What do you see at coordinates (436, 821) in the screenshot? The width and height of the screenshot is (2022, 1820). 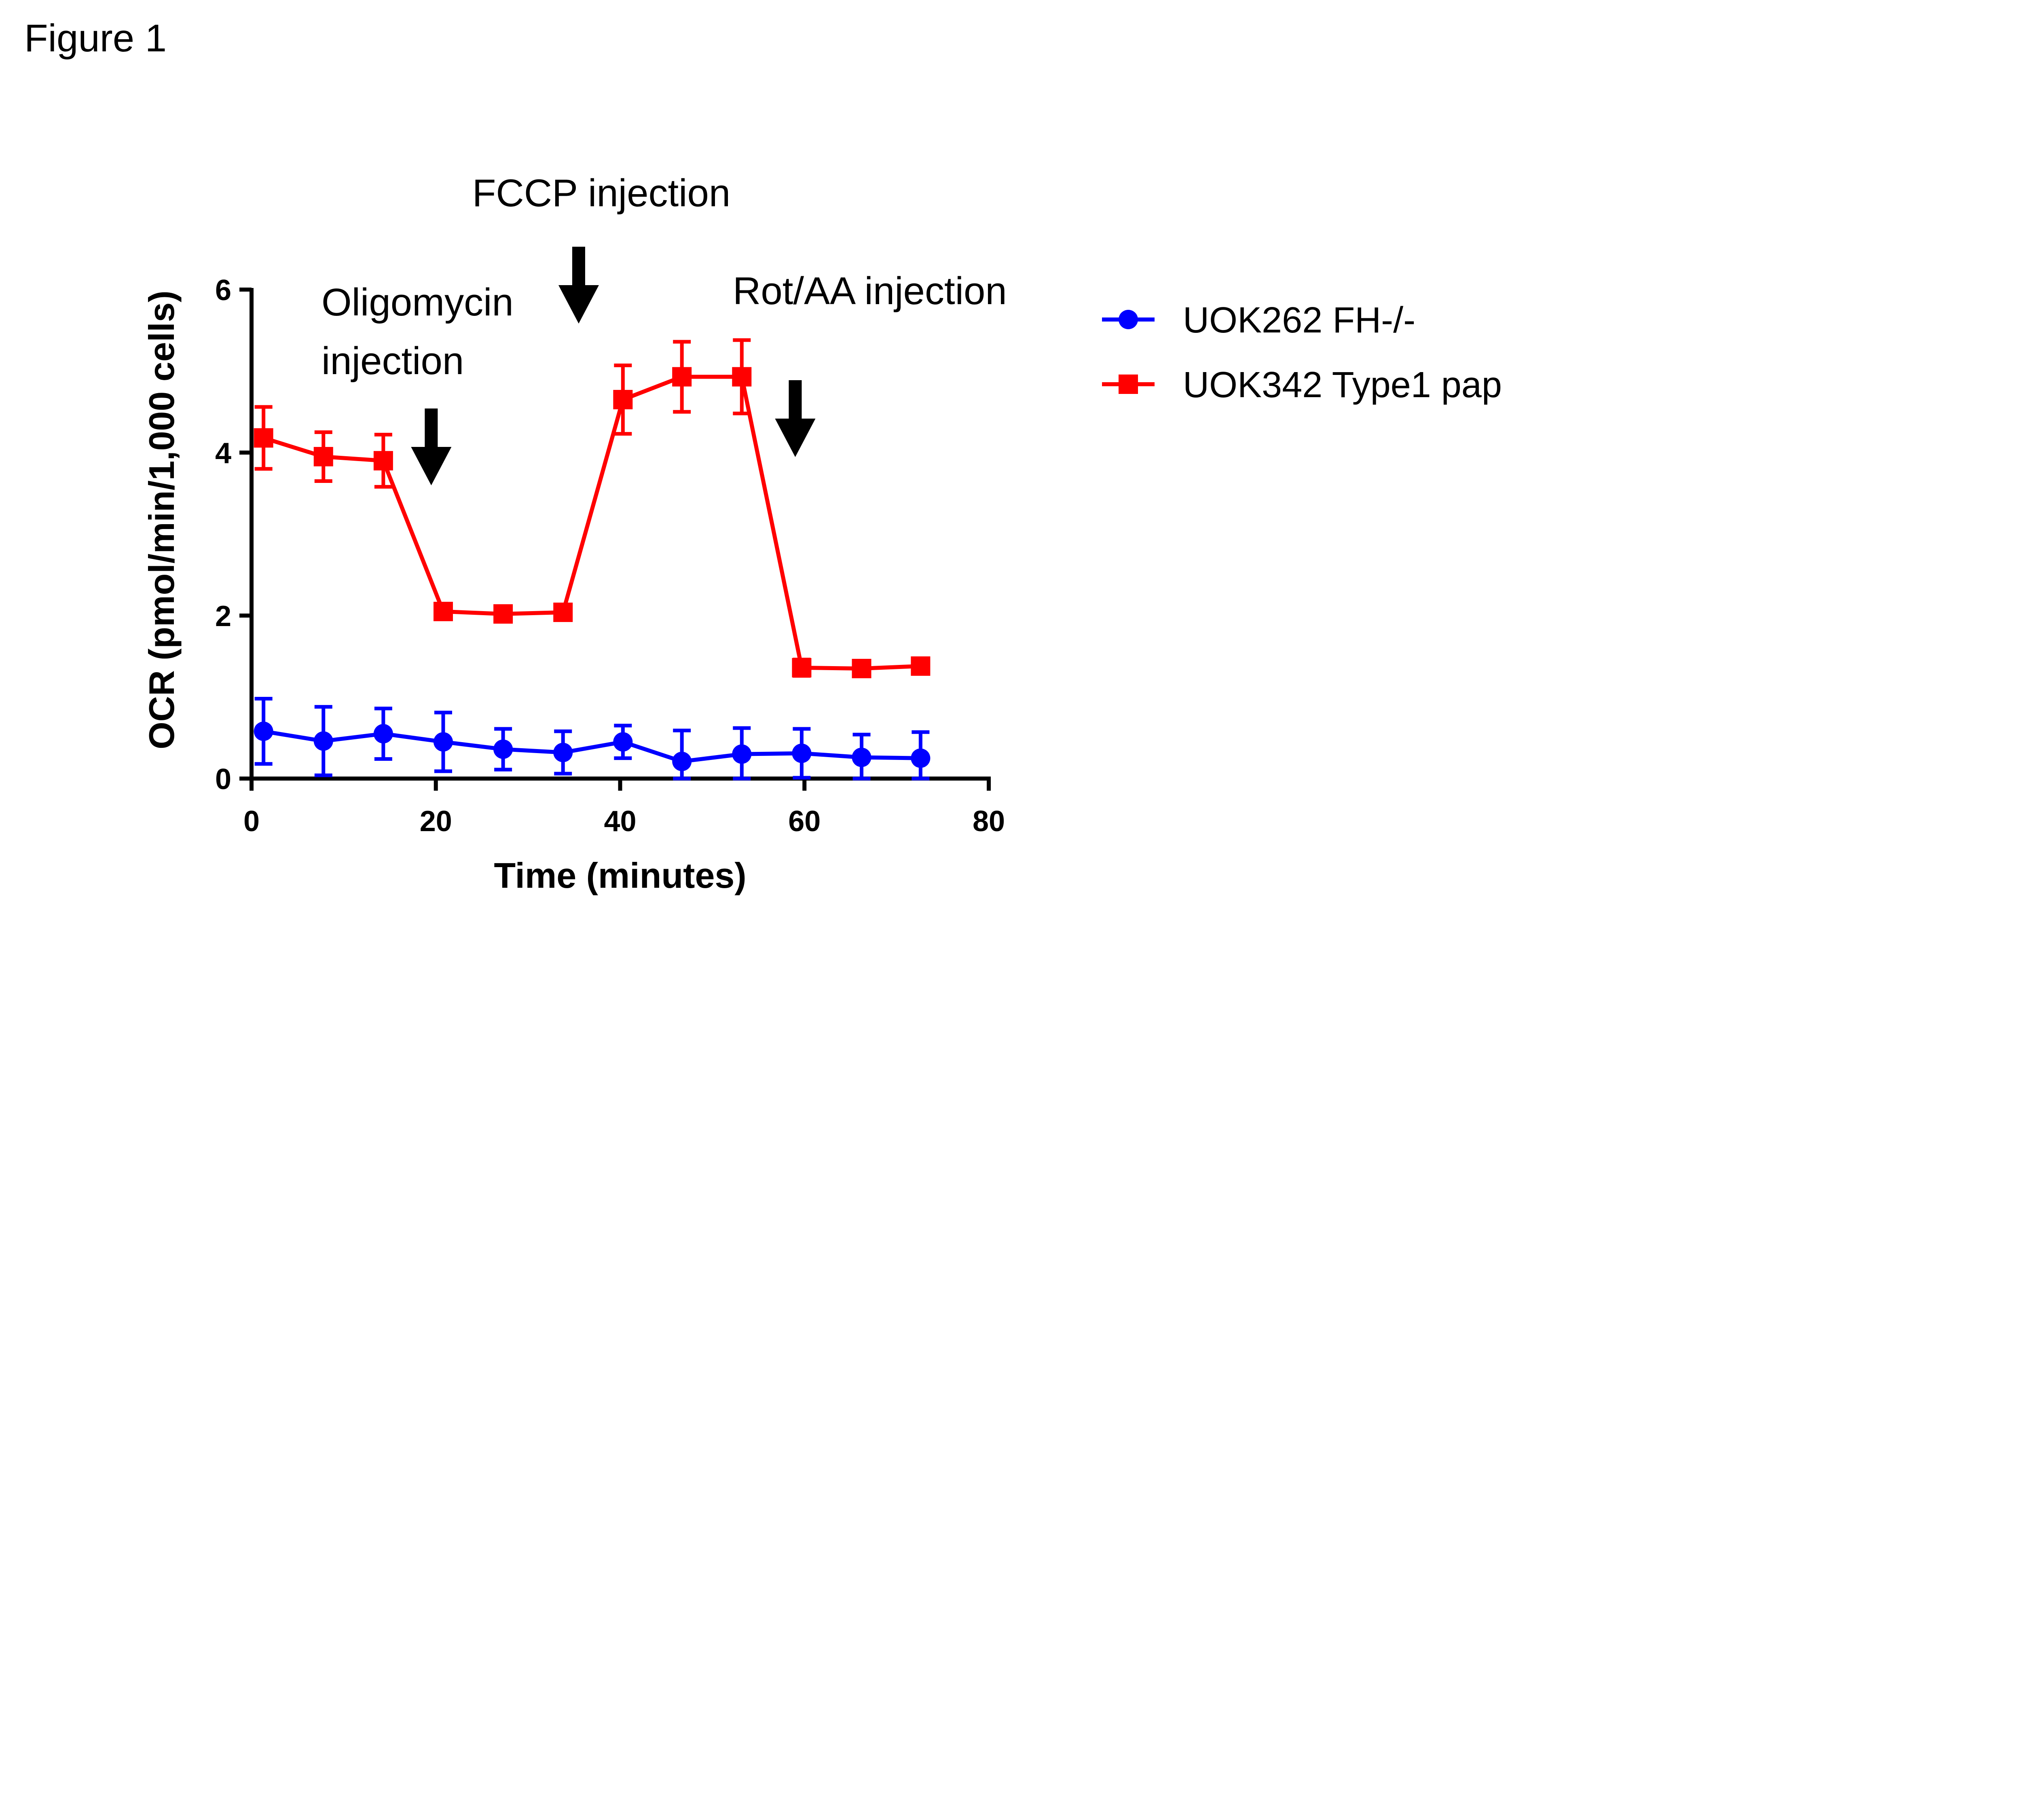 I see `x-tick-label: 20` at bounding box center [436, 821].